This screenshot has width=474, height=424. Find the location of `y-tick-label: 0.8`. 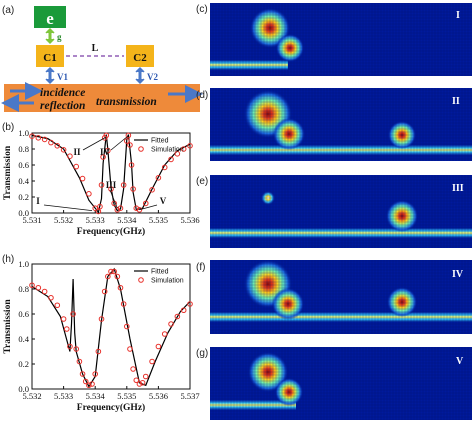

y-tick-label: 0.8 is located at coordinates (23, 149).